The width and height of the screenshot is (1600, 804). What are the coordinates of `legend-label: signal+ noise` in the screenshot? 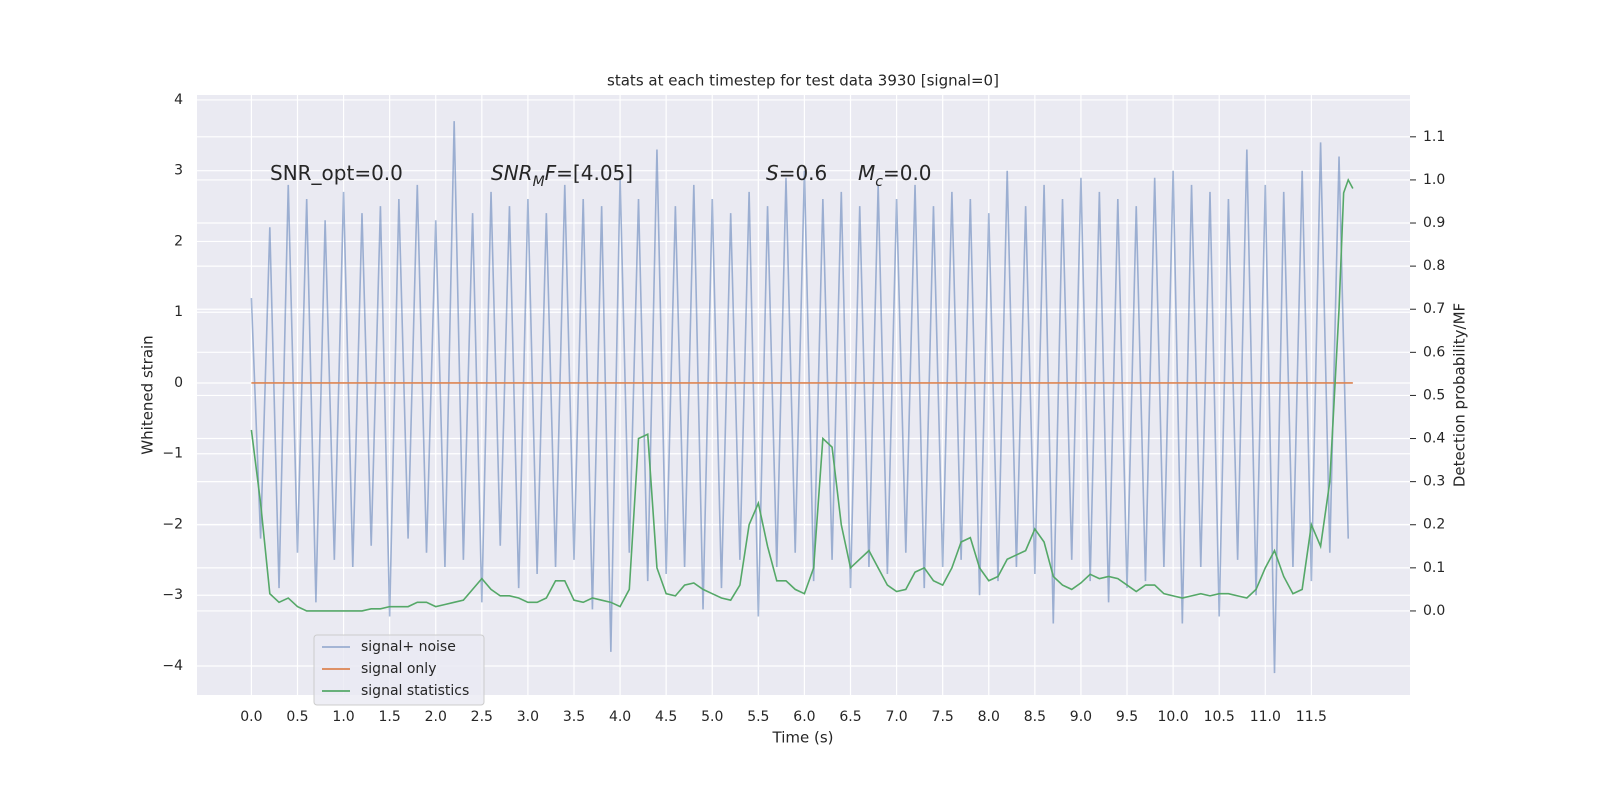 It's located at (408, 647).